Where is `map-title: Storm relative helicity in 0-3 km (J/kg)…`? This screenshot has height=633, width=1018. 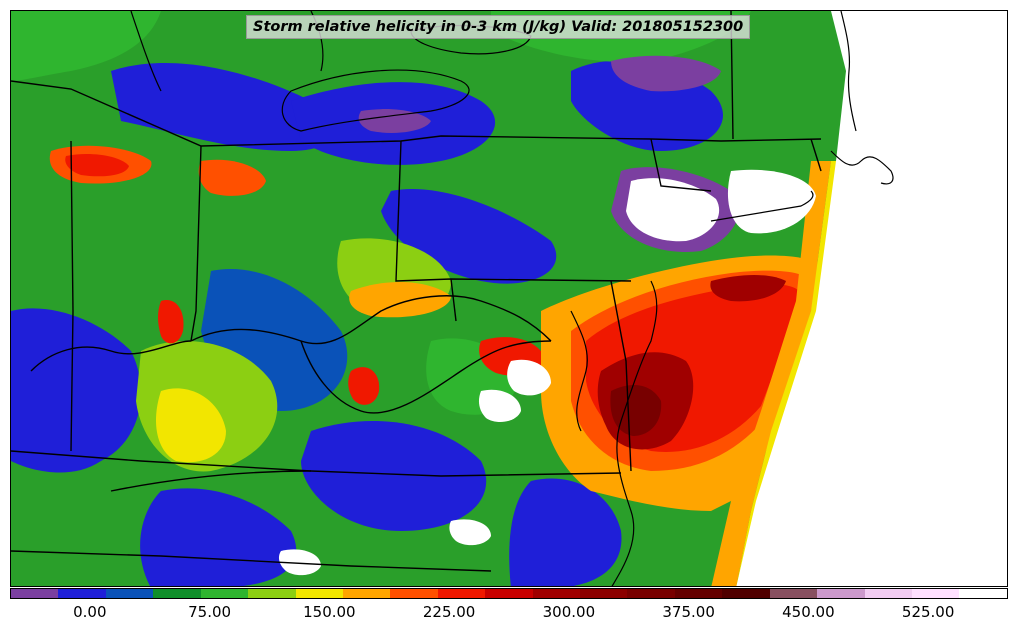
map-title: Storm relative helicity in 0-3 km (J/kg)… is located at coordinates (498, 27).